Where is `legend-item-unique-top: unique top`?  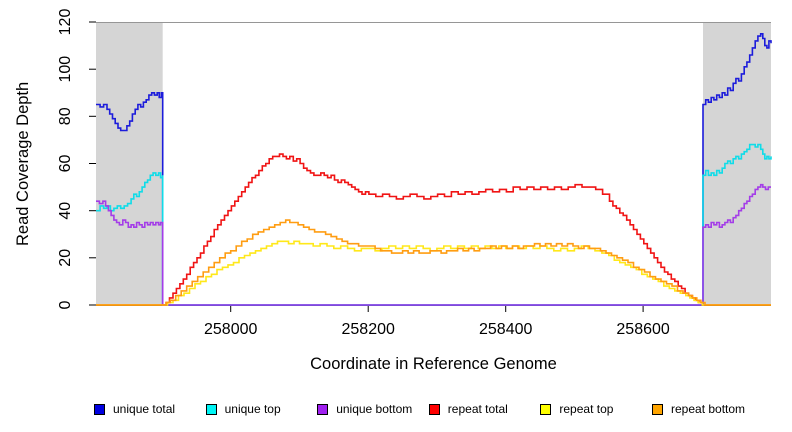
legend-item-unique-top: unique top is located at coordinates (243, 409).